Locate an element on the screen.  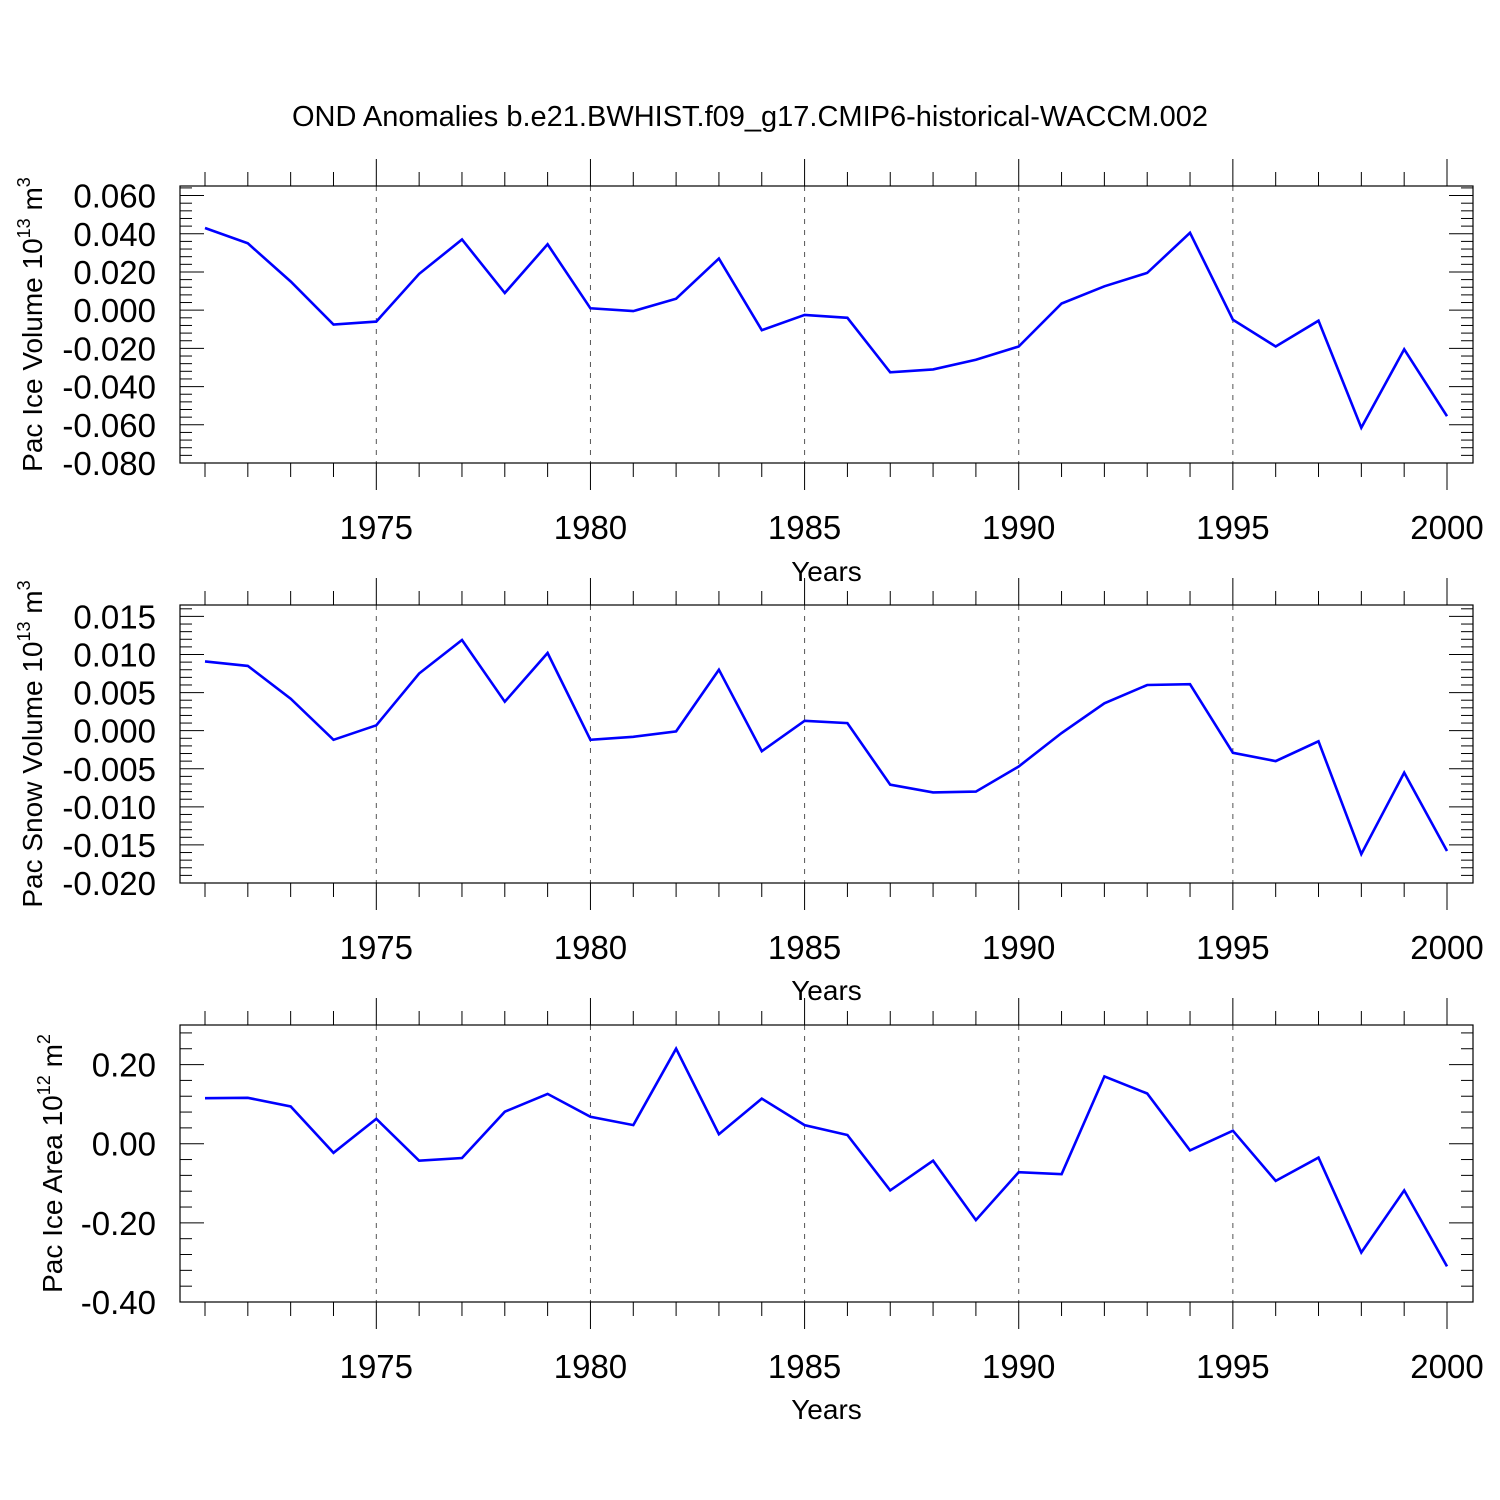
y-tick-label: 0.015 is located at coordinates (114, 616).